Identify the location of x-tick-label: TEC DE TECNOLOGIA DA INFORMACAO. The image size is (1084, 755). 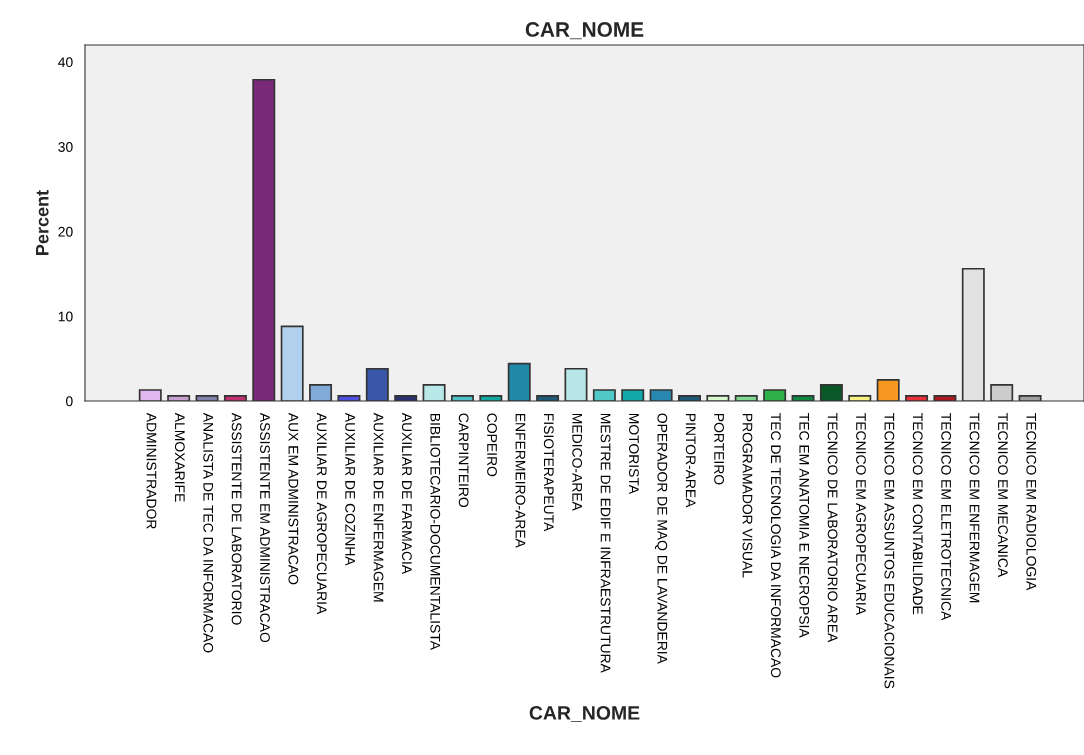
(775, 545).